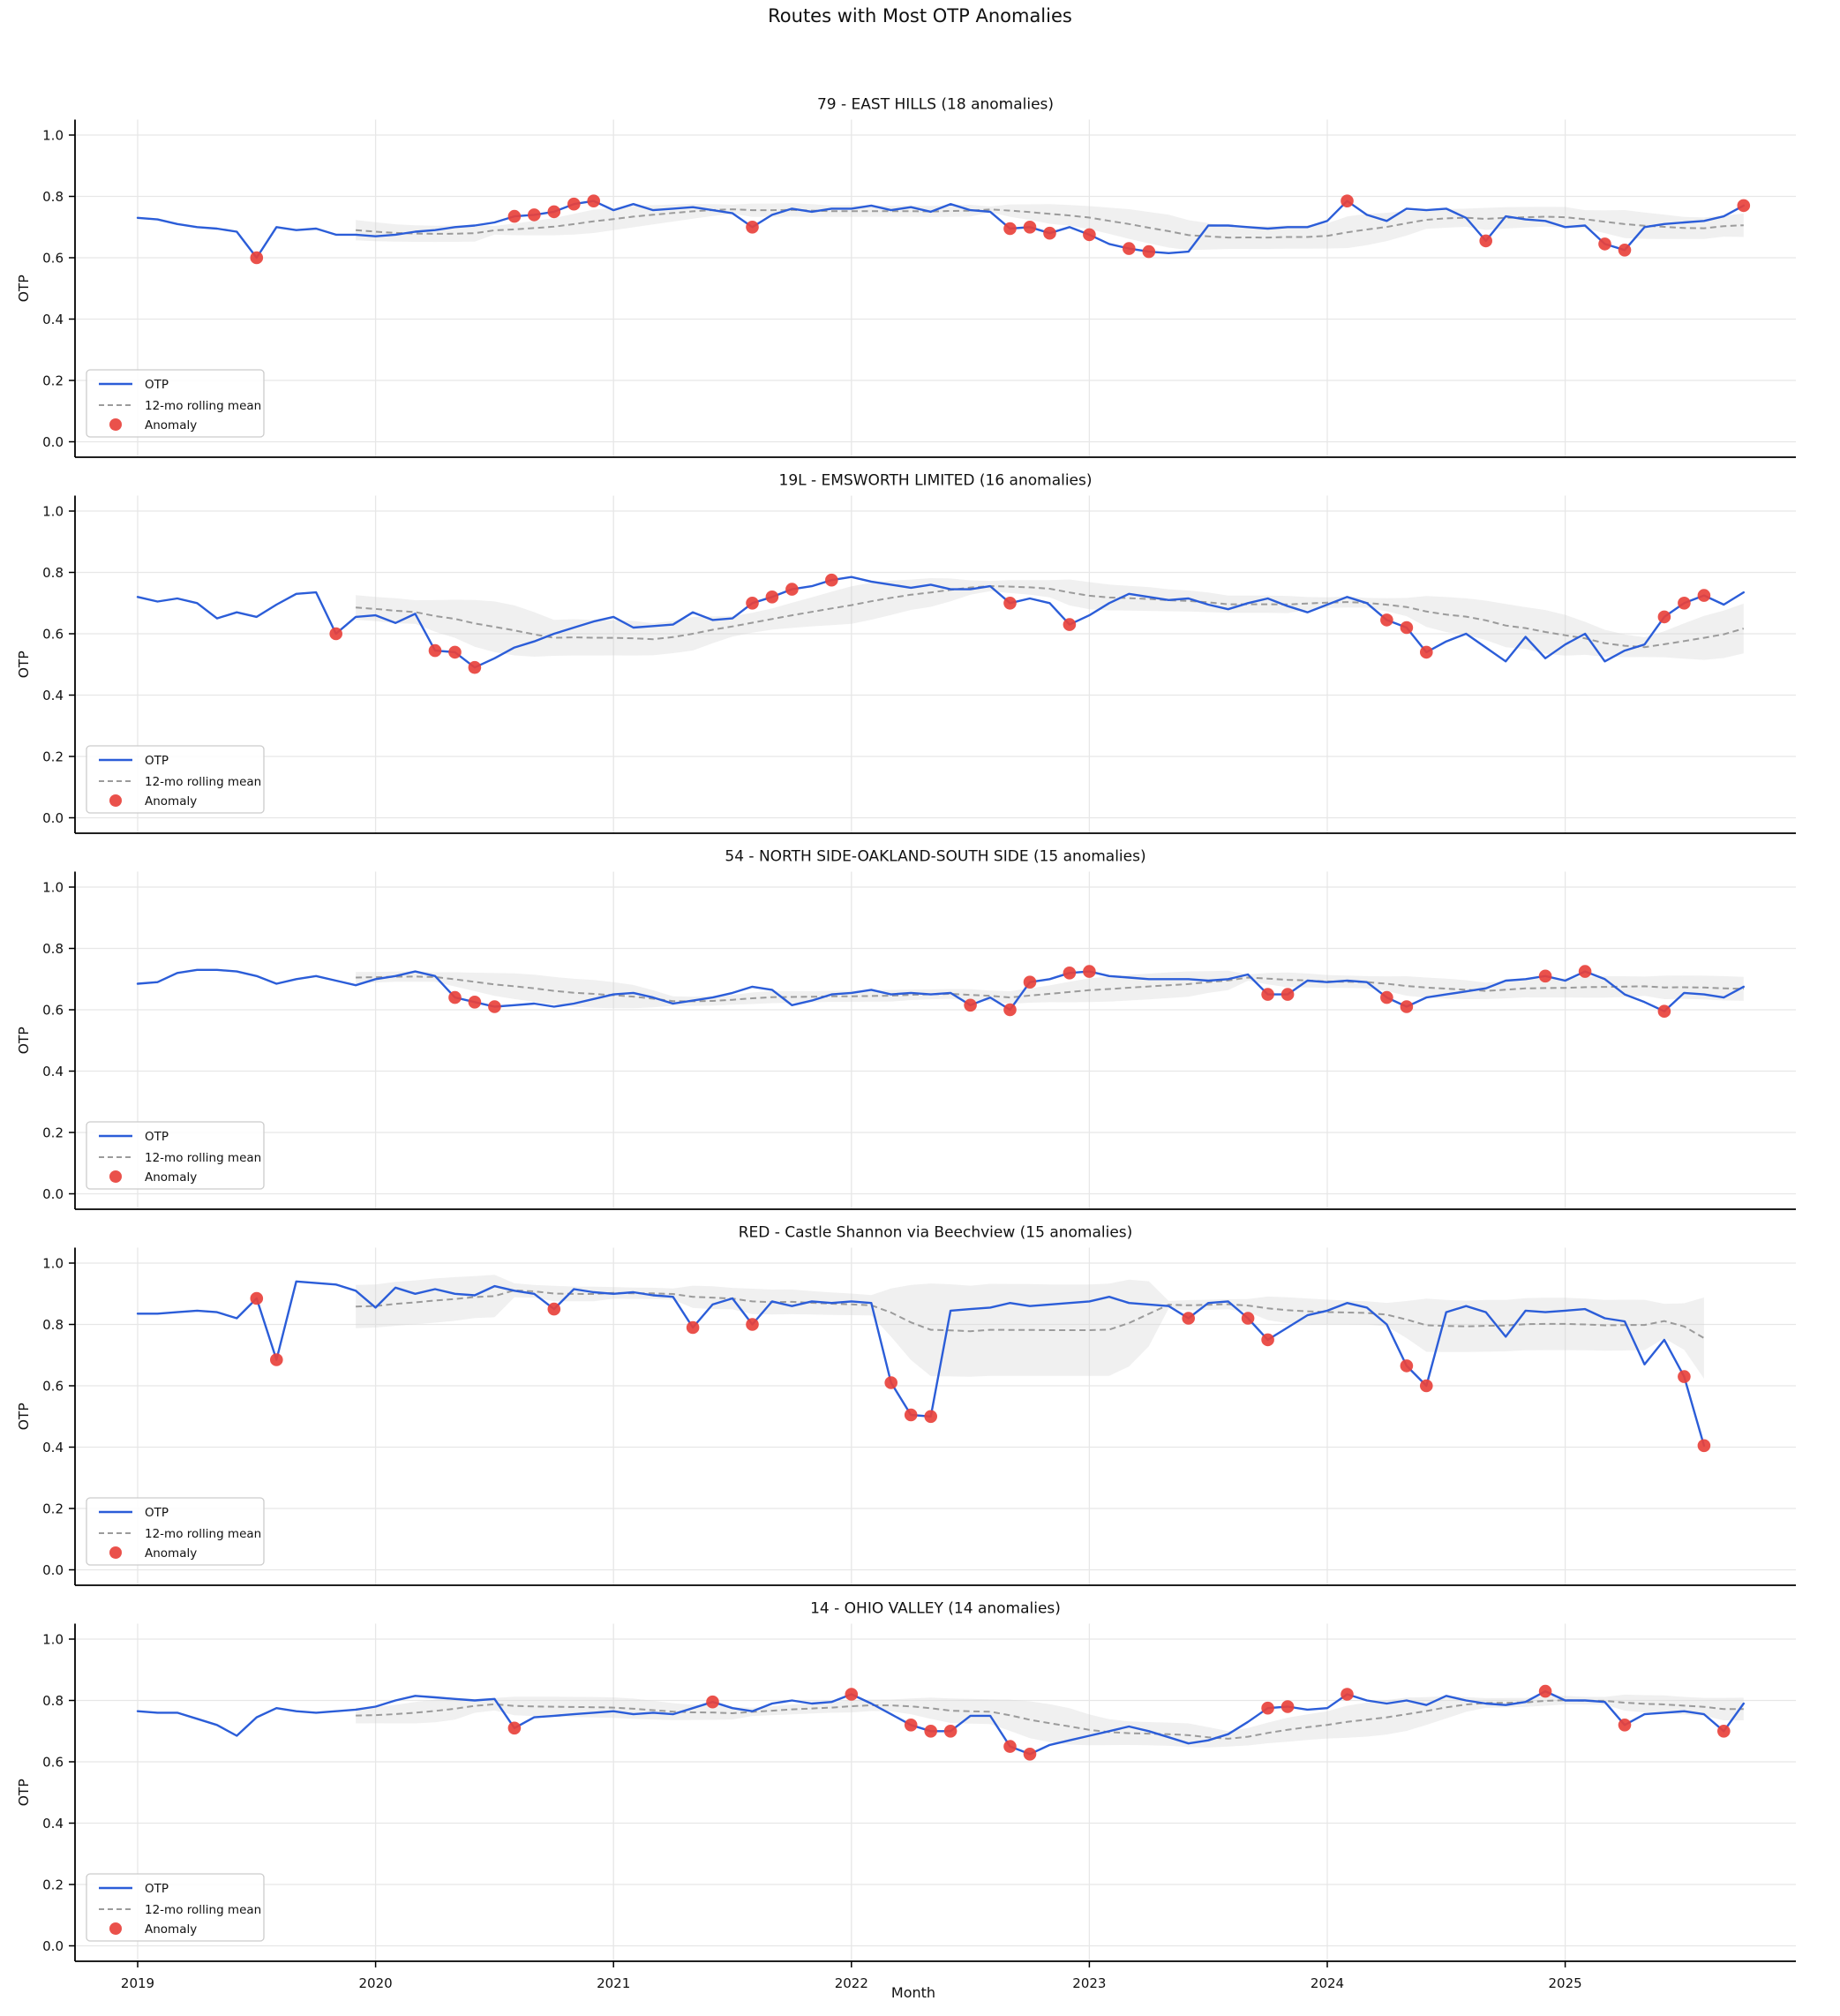 This screenshot has width=1840, height=2016. Describe the element at coordinates (1089, 1983) in the screenshot. I see `x-tick-label: 2023` at that location.